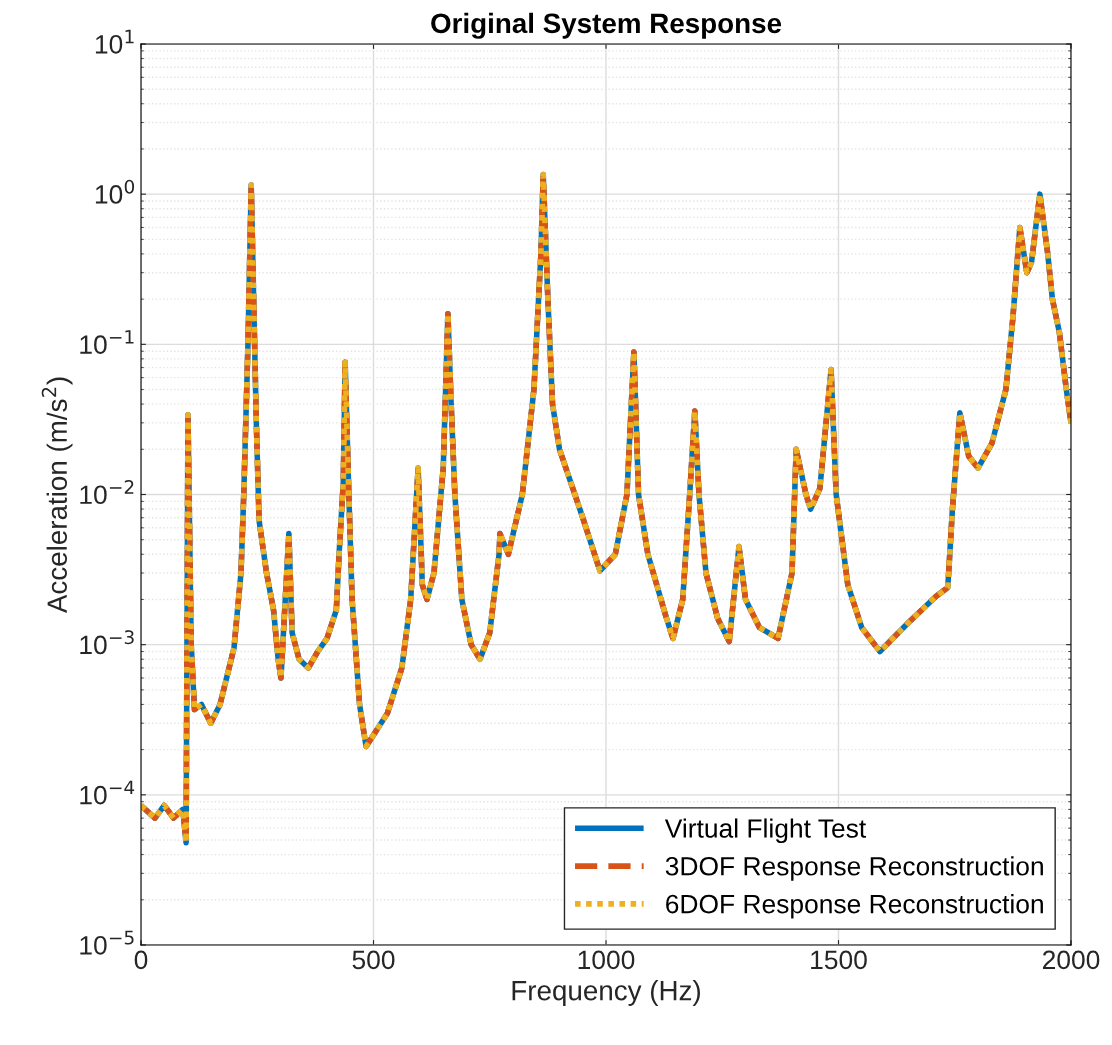  Describe the element at coordinates (854, 906) in the screenshot. I see `legend-label: 6DOF Response Reconstruction` at that location.